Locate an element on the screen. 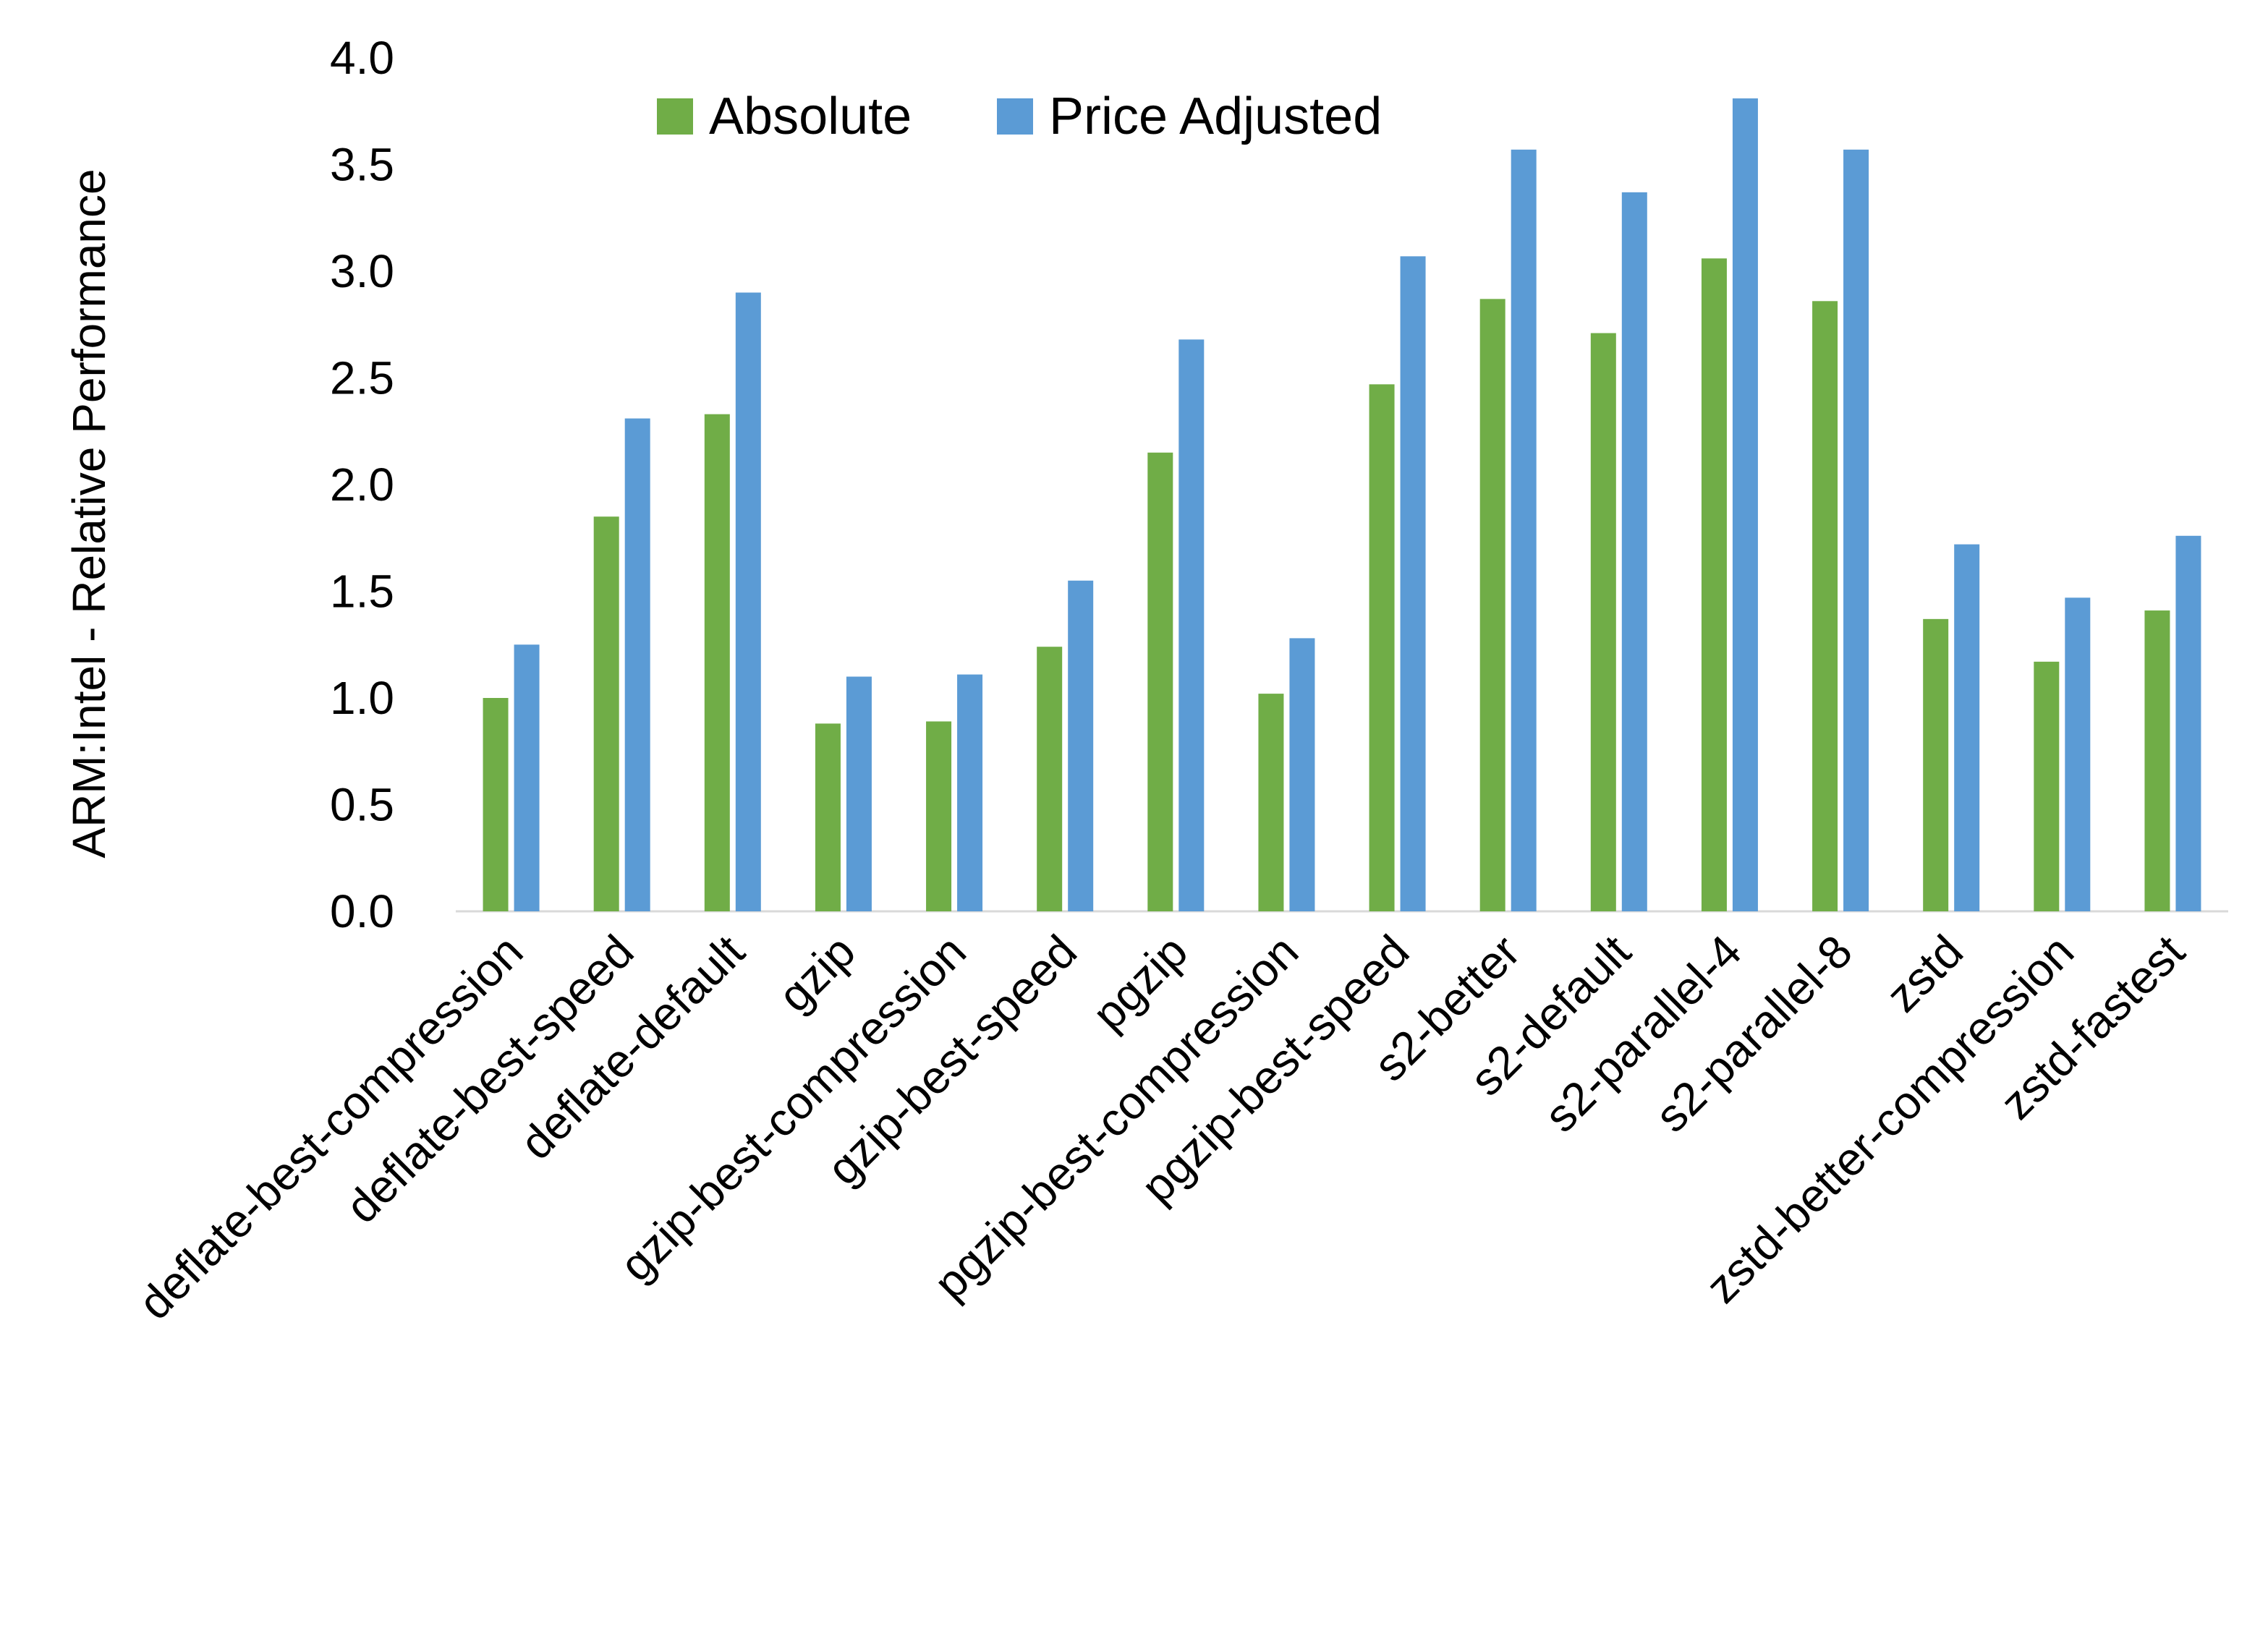 This screenshot has height=1644, width=2268. y-tick-label: 4.0 is located at coordinates (362, 58).